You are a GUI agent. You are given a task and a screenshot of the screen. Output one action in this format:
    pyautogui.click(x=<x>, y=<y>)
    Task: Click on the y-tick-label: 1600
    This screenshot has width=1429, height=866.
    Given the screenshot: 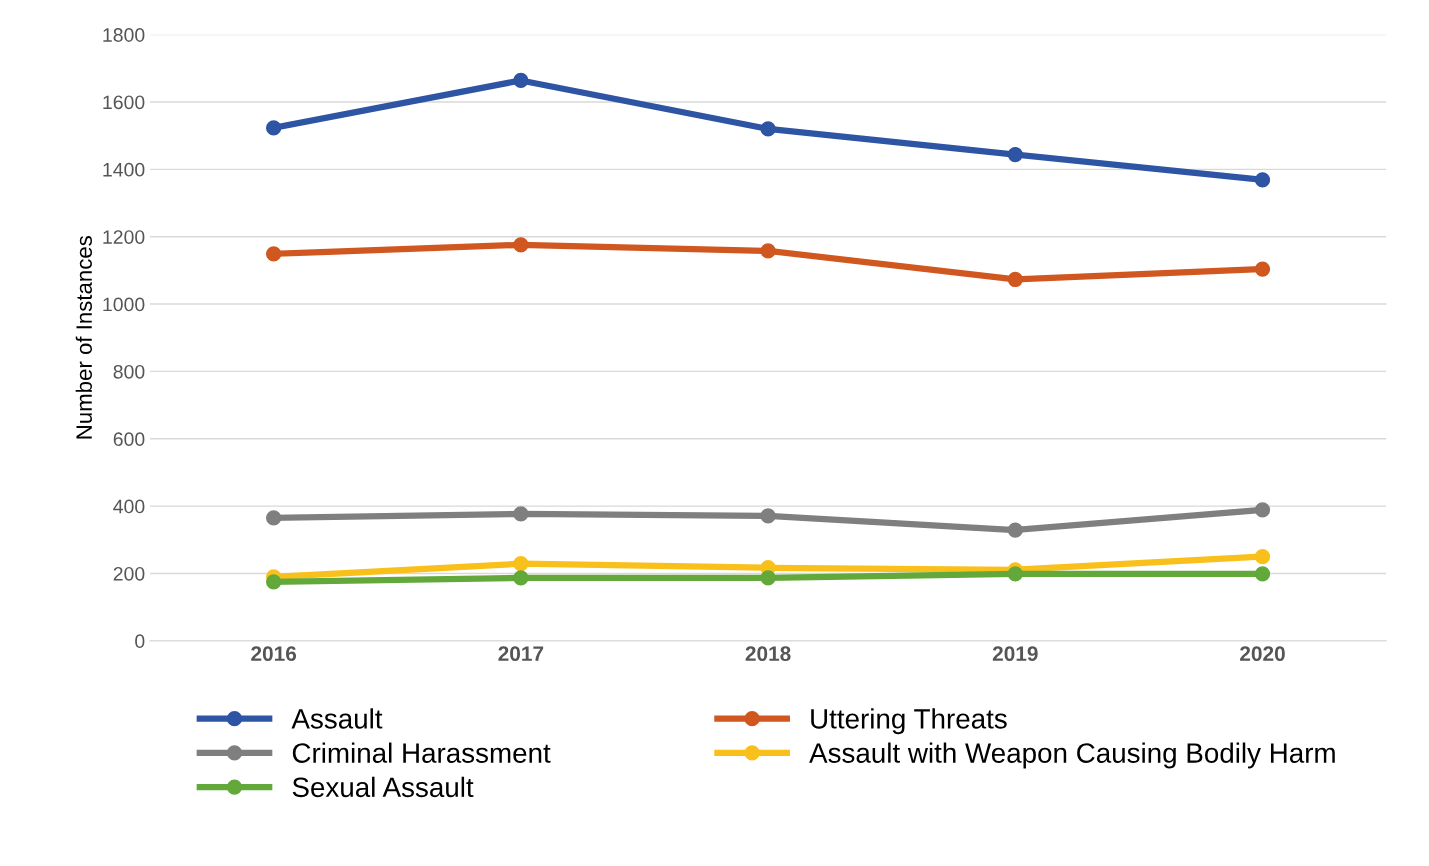 What is the action you would take?
    pyautogui.click(x=124, y=102)
    